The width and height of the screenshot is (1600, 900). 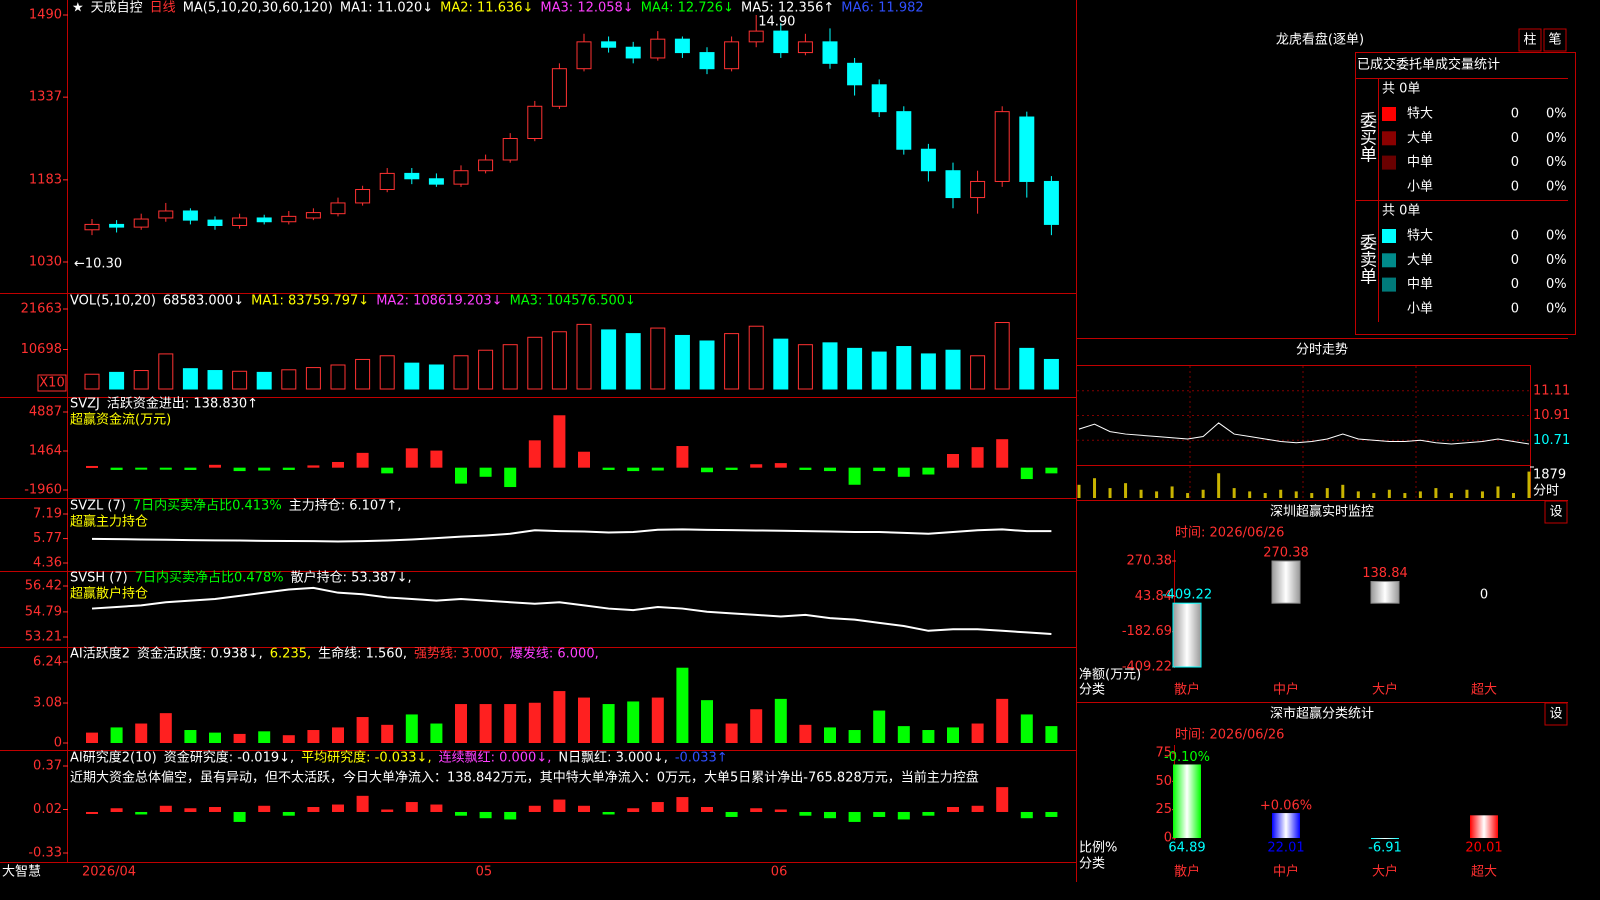 I want to click on y-tick-label: 3.08, so click(x=47, y=703).